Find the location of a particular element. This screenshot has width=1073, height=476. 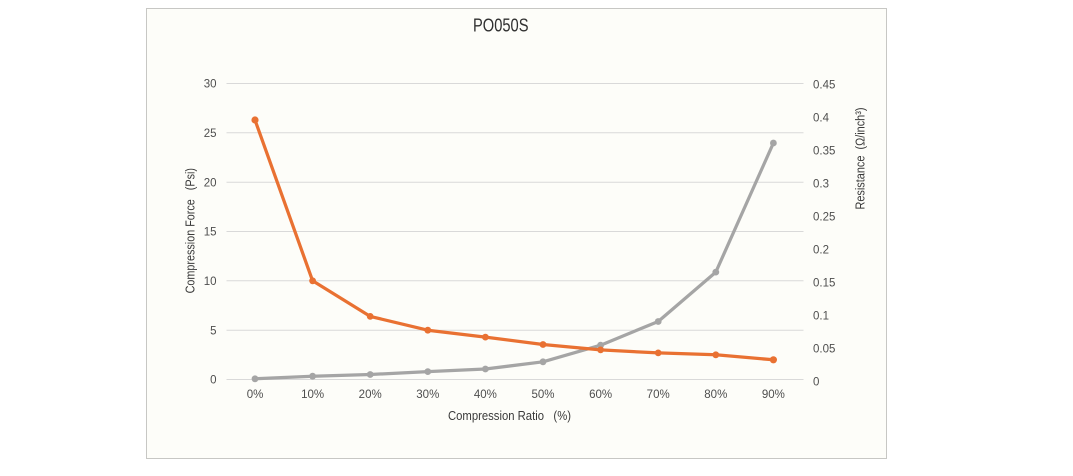

svg-text: PO050S is located at coordinates (501, 25).